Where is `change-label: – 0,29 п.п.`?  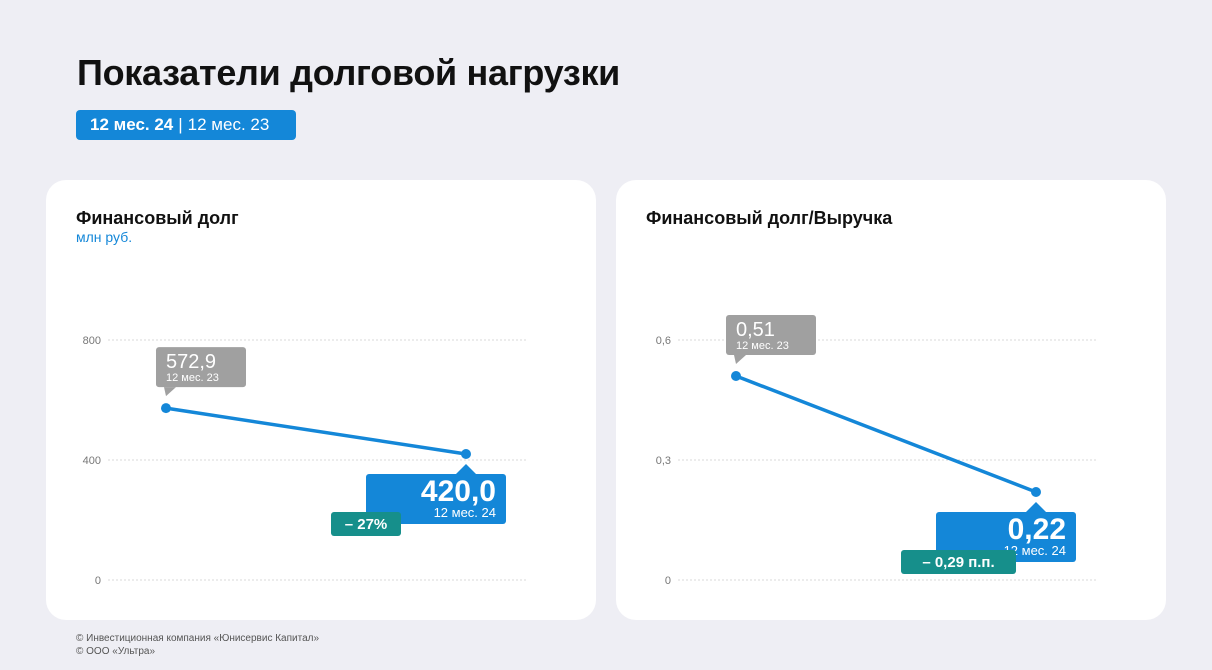
change-label: – 0,29 п.п. is located at coordinates (958, 562).